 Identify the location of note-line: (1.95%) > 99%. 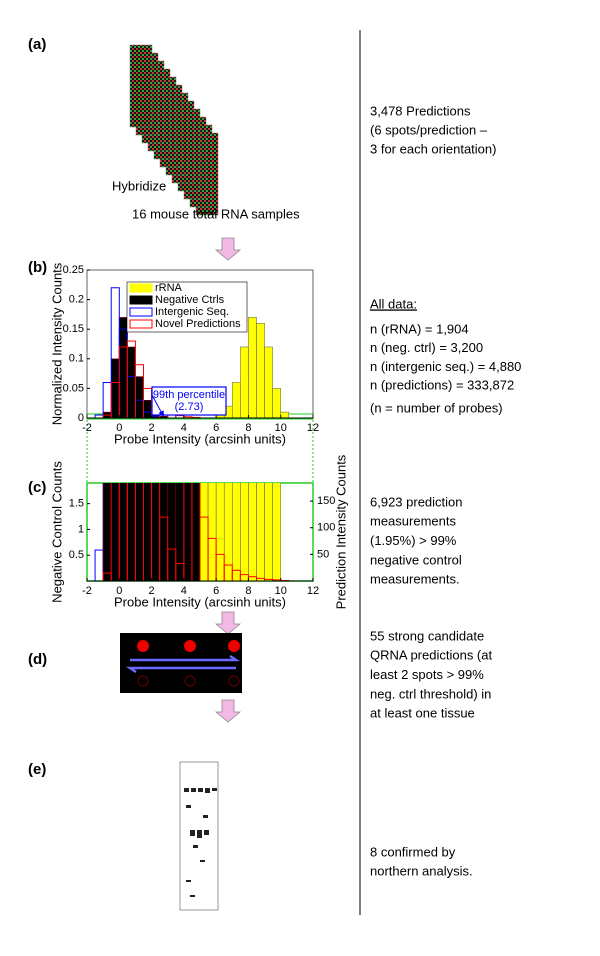
(413, 540).